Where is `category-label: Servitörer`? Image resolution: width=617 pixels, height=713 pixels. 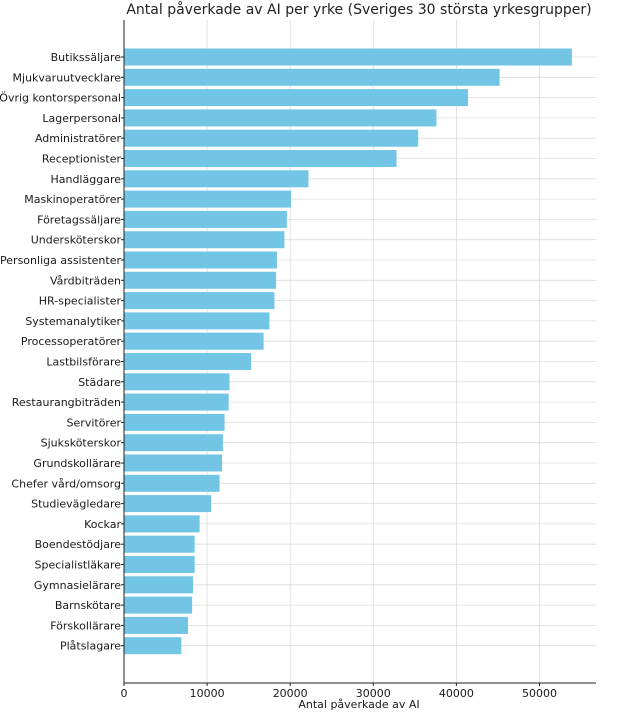
category-label: Servitörer is located at coordinates (94, 422).